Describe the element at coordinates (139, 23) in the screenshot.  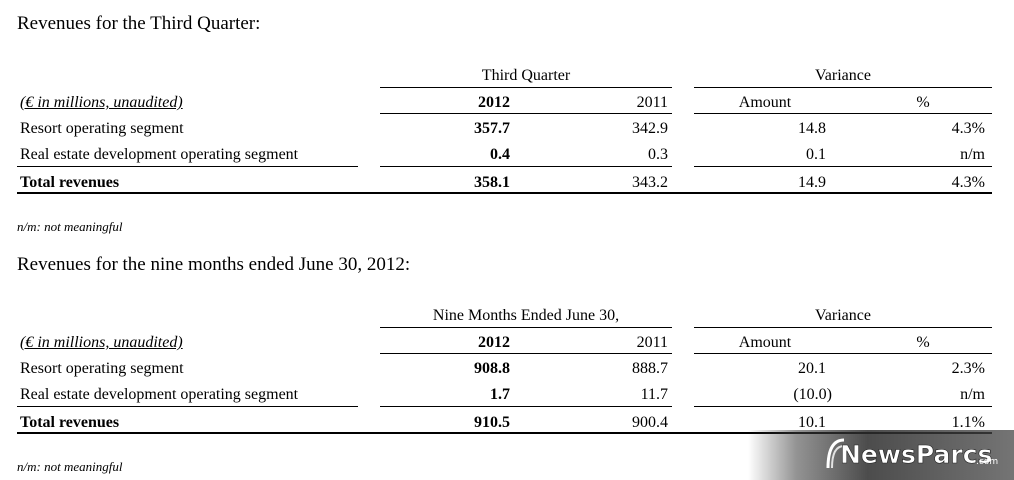
I see `section1-title: Revenues for the Third Quarter:` at that location.